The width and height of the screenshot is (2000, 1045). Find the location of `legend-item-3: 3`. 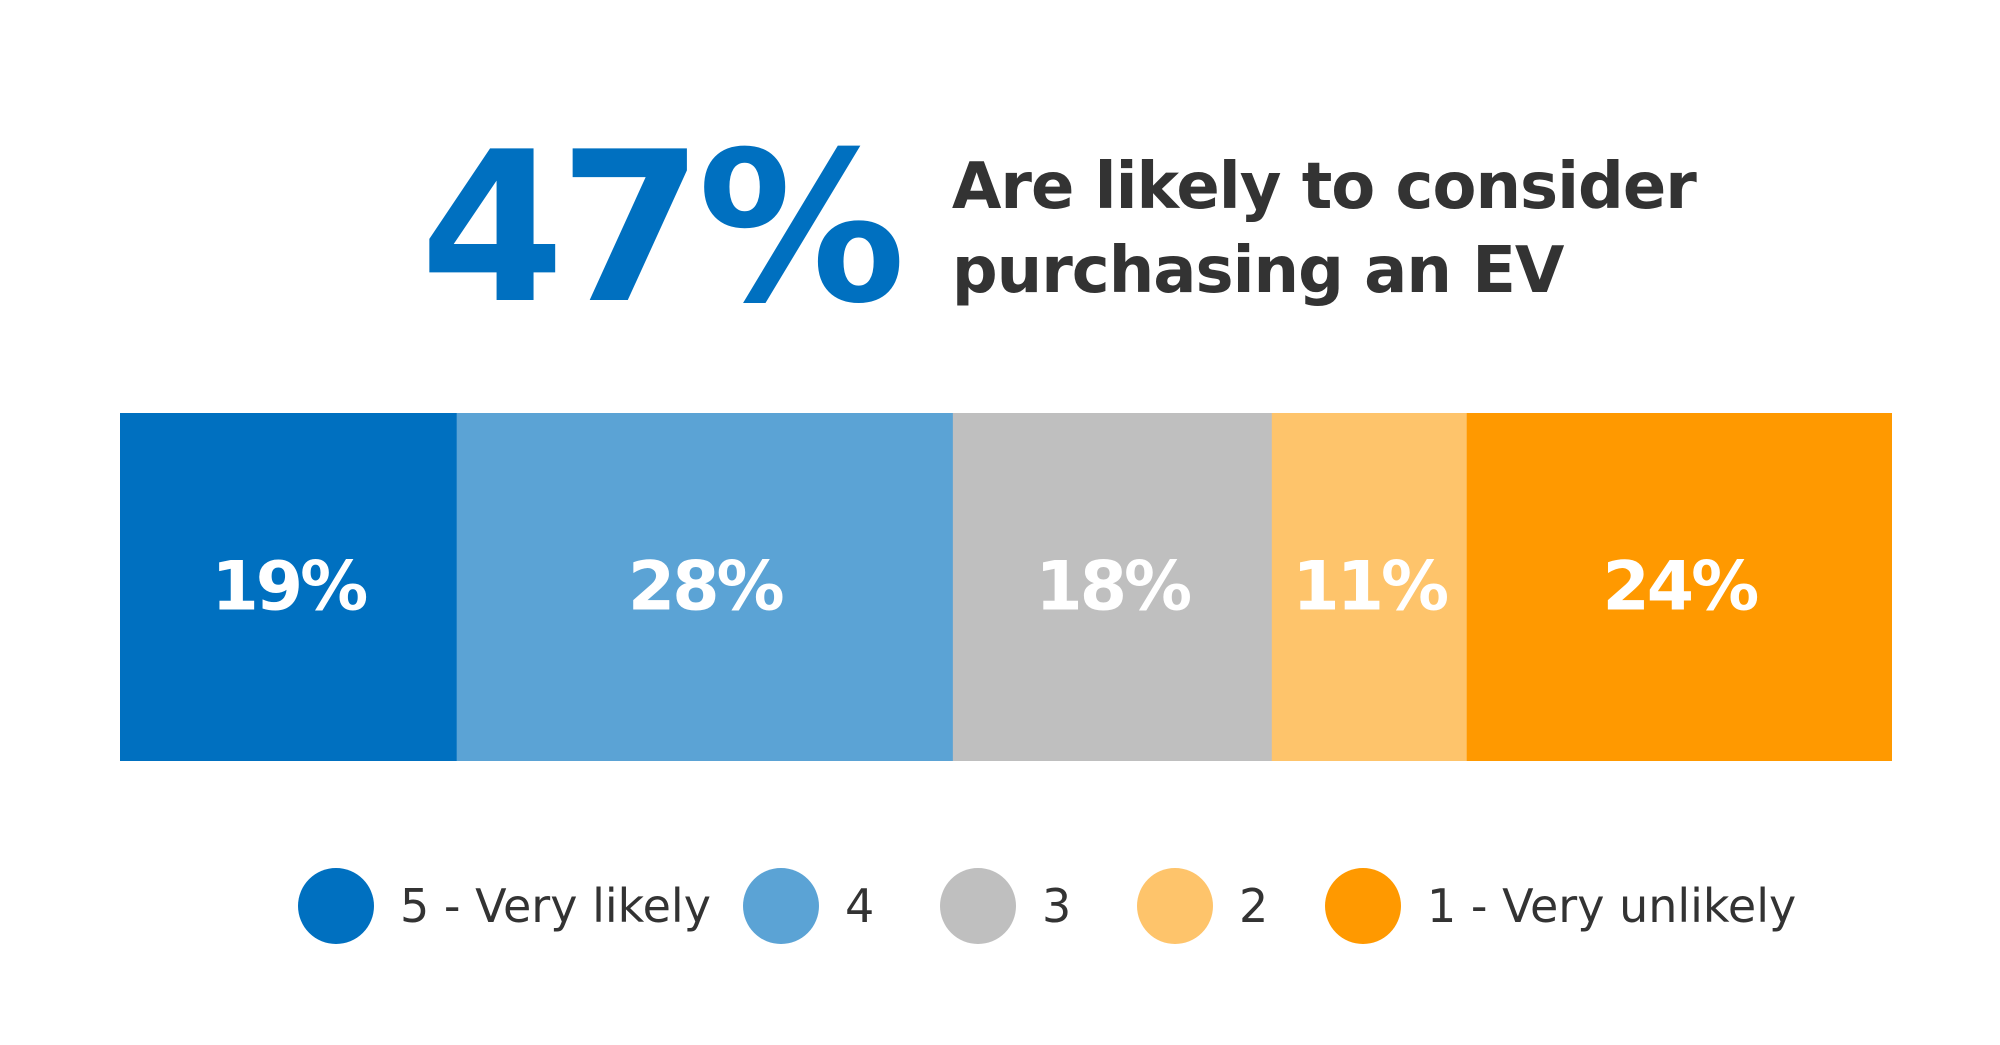

legend-item-3: 3 is located at coordinates (1005, 906).